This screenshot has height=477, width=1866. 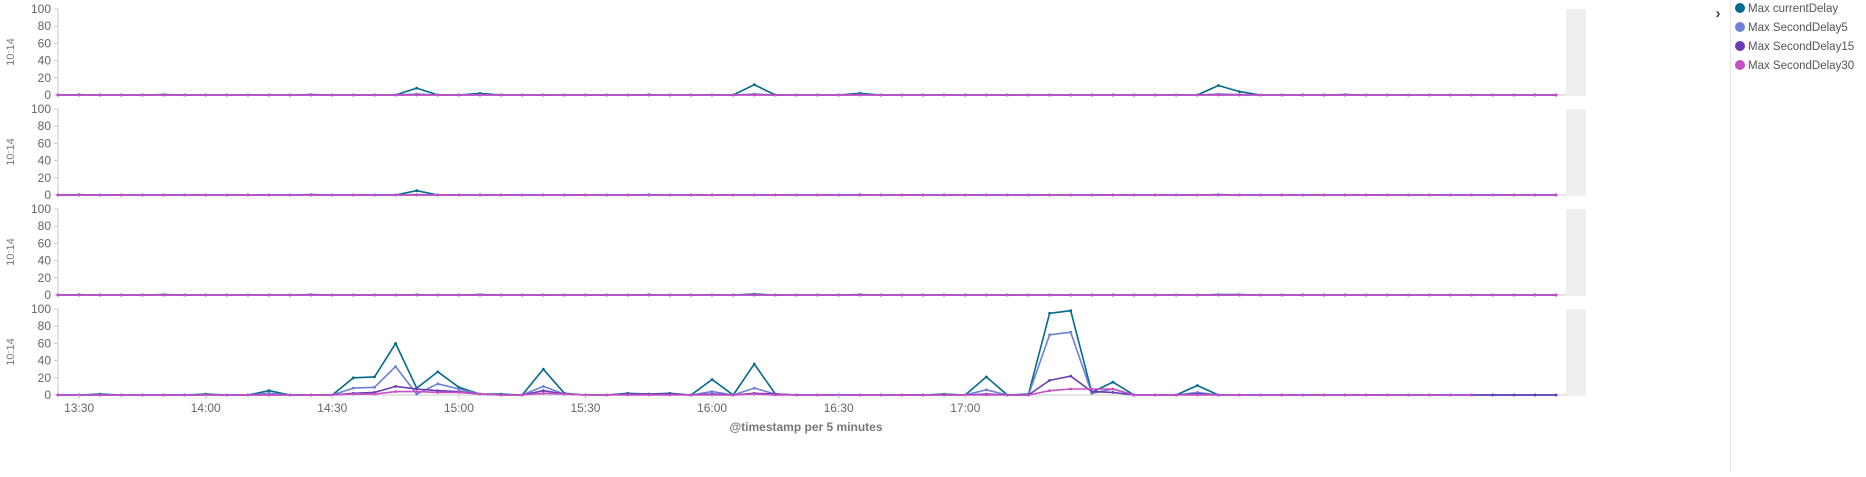 What do you see at coordinates (79, 408) in the screenshot?
I see `x-tick-label: 13:30` at bounding box center [79, 408].